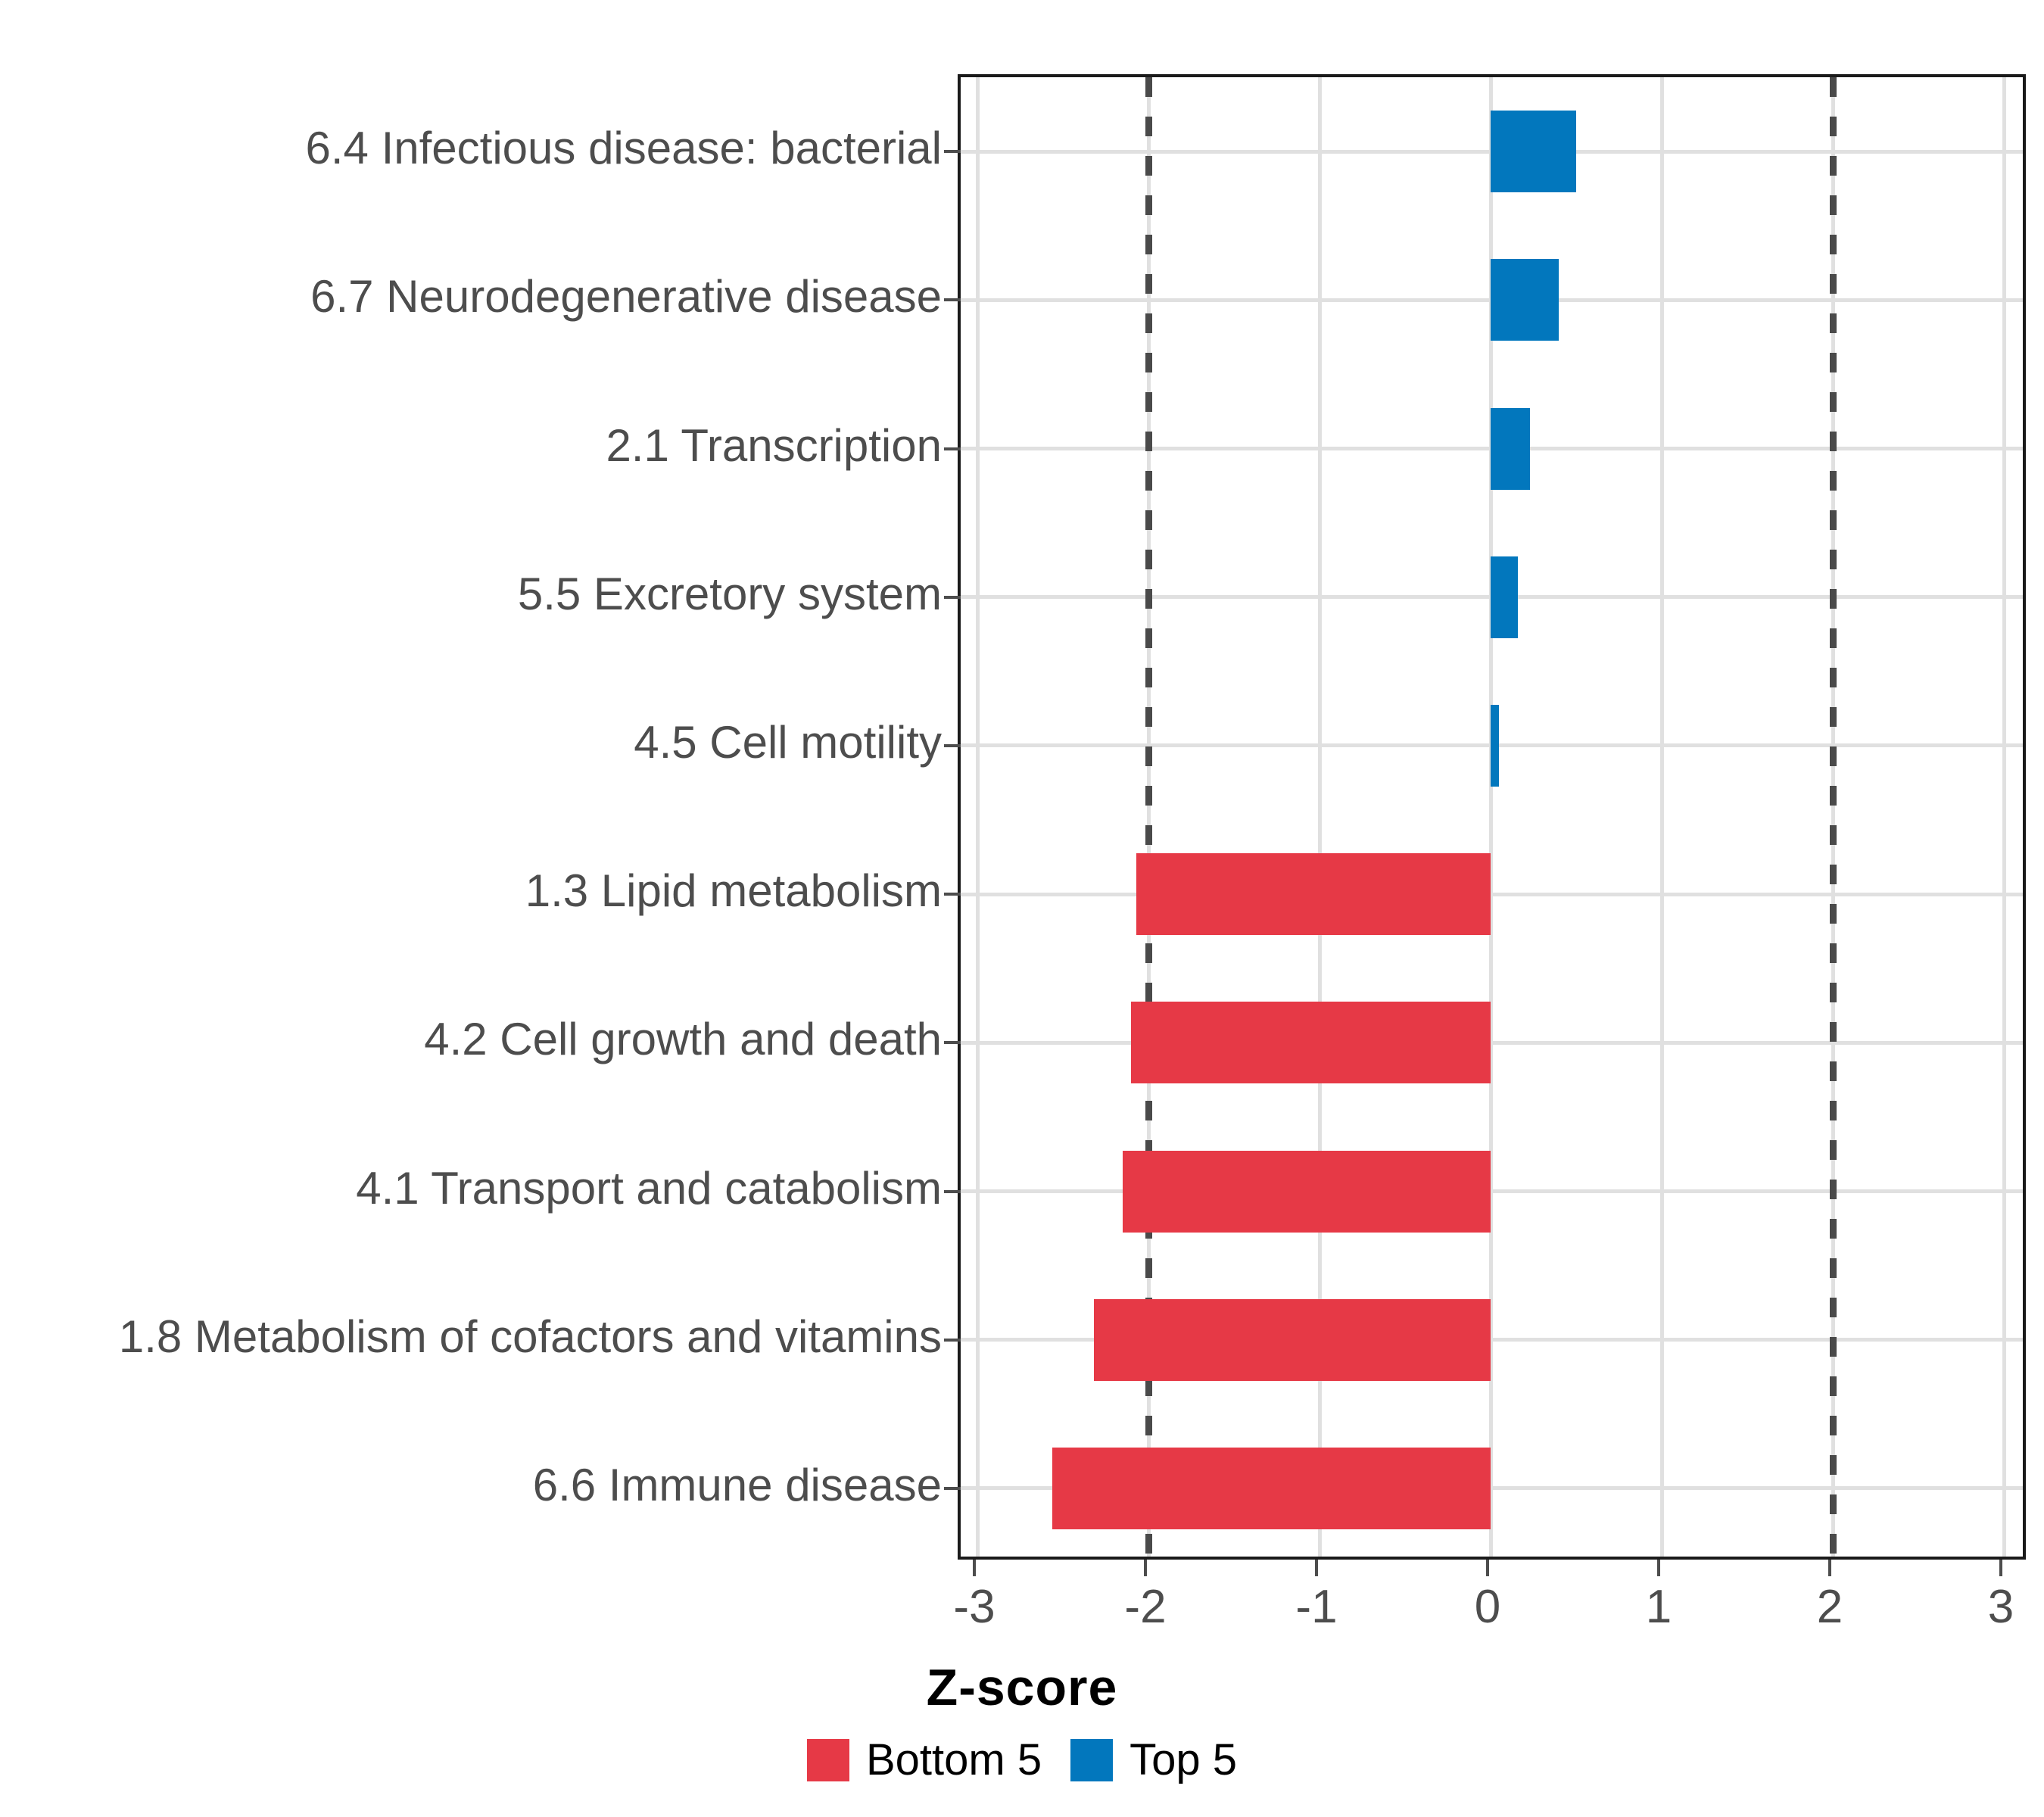 The height and width of the screenshot is (1817, 2044). What do you see at coordinates (737, 1484) in the screenshot?
I see `y-axis-label: 6.6 Immune disease` at bounding box center [737, 1484].